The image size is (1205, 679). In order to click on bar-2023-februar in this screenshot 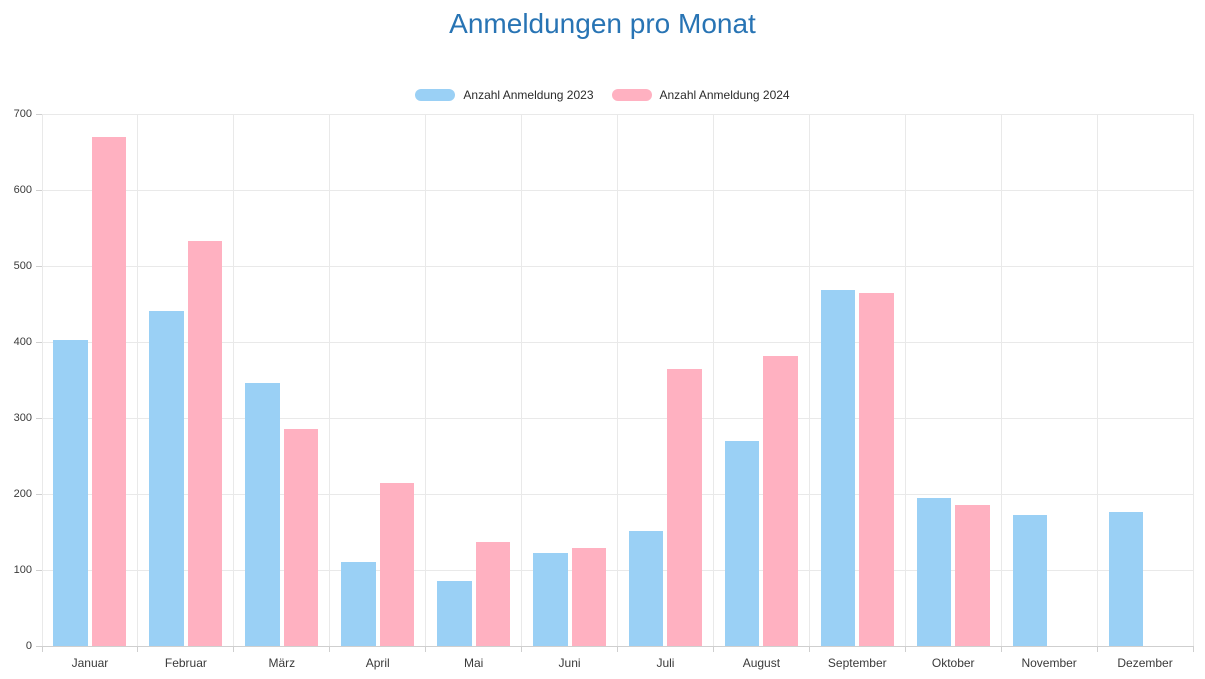, I will do `click(166, 478)`.